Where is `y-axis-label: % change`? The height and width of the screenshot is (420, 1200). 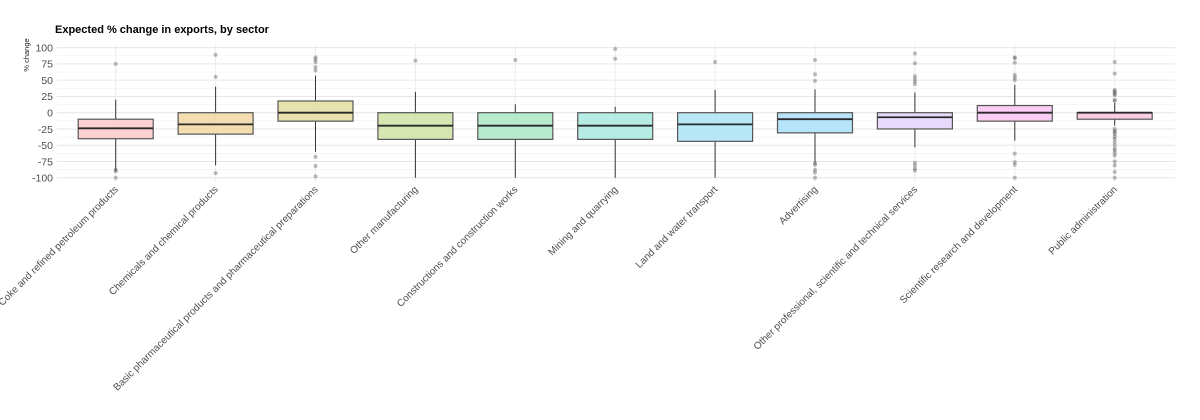
y-axis-label: % change is located at coordinates (26, 54).